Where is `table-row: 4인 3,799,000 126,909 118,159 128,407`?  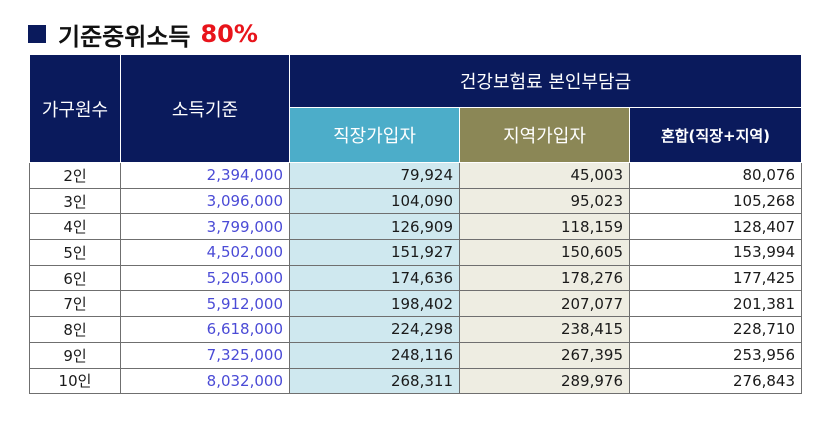
table-row: 4인 3,799,000 126,909 118,159 128,407 is located at coordinates (416, 227).